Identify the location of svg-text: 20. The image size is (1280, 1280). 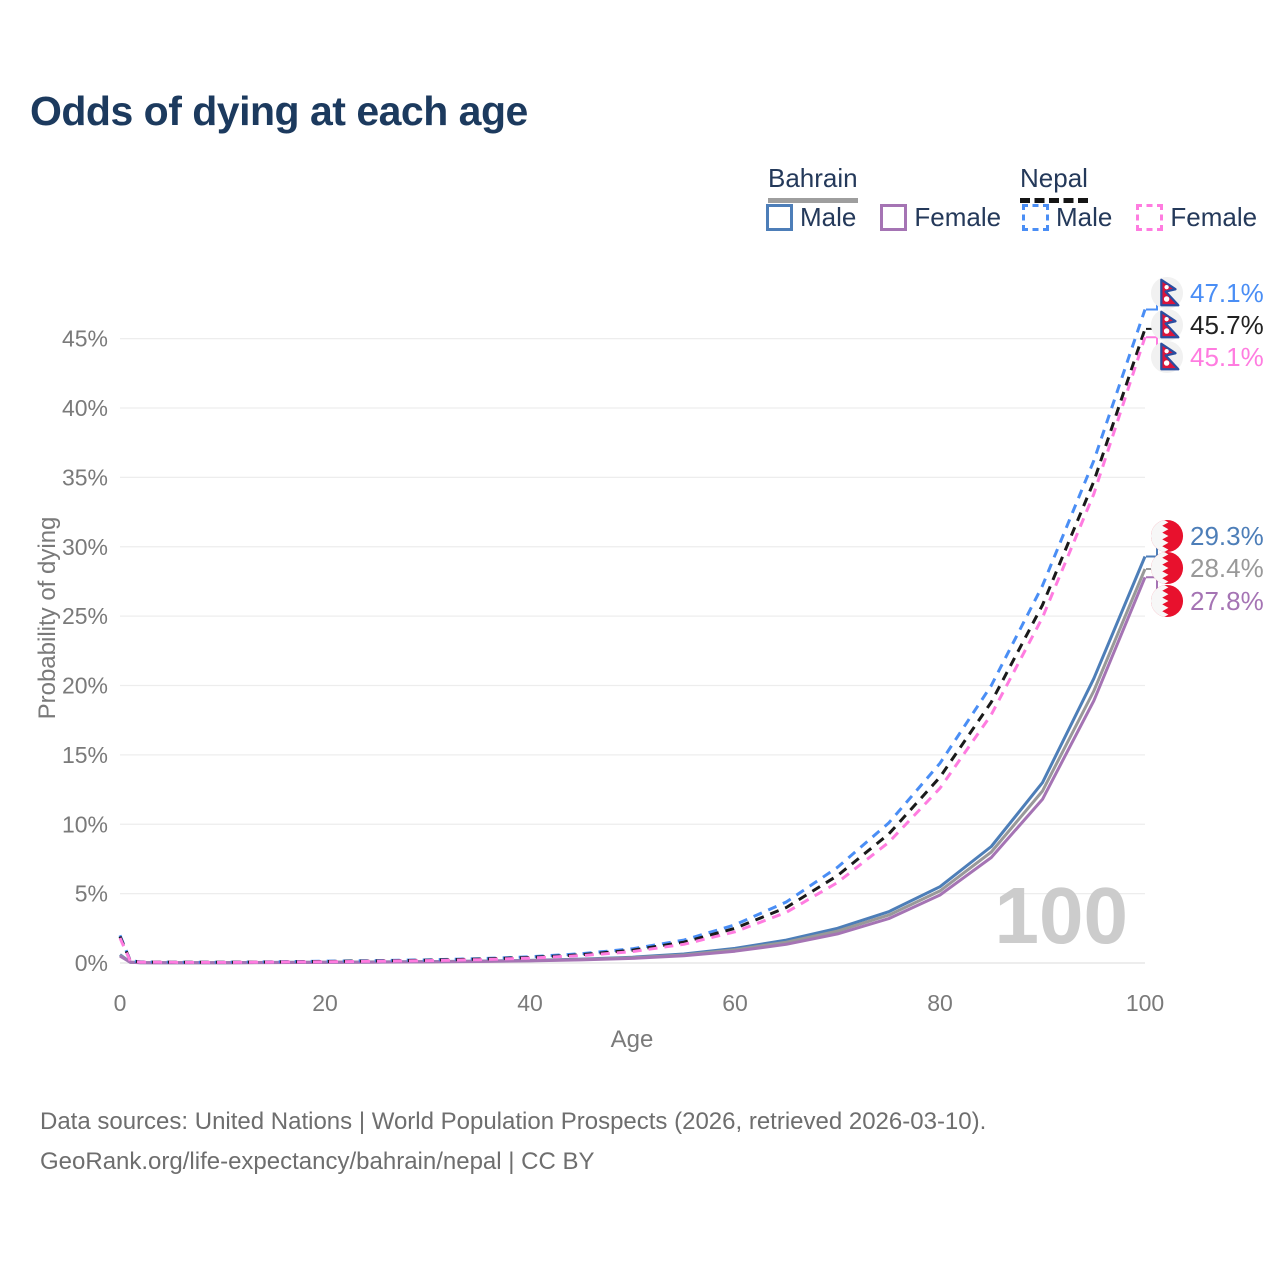
(325, 1003).